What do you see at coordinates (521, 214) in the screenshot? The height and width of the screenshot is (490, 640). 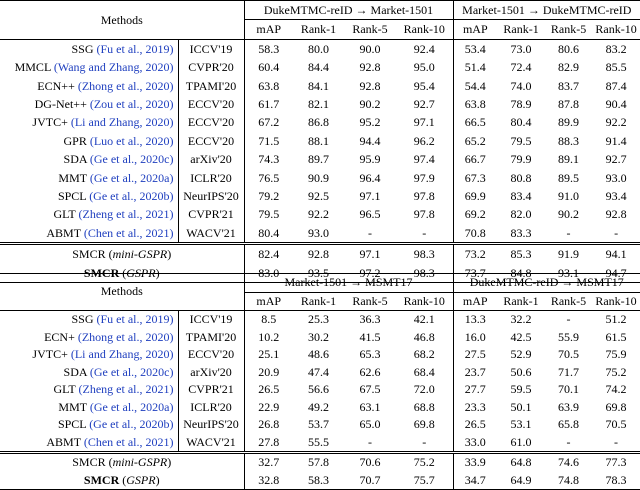 I see `value-cell: 82.0` at bounding box center [521, 214].